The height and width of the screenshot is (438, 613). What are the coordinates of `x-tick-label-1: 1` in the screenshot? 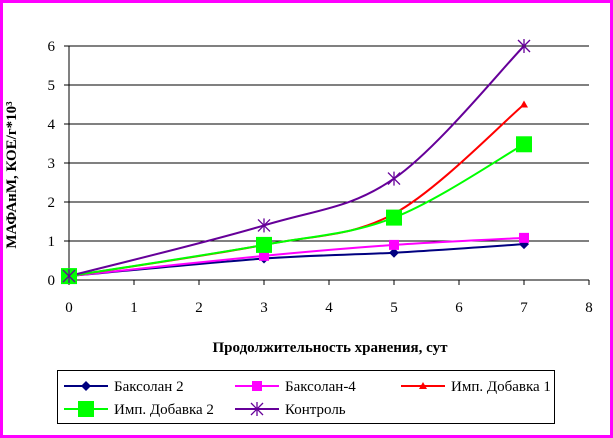 It's located at (134, 308).